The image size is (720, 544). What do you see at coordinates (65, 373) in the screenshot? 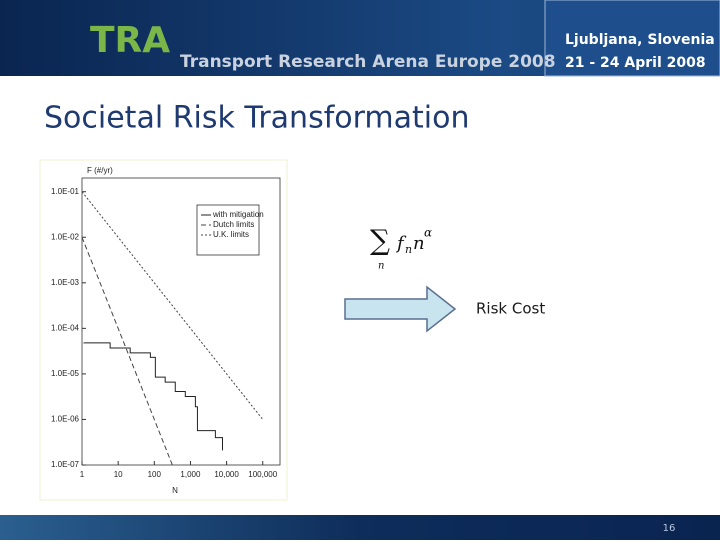
I see `y-tick-label: 1.0E-05` at bounding box center [65, 373].